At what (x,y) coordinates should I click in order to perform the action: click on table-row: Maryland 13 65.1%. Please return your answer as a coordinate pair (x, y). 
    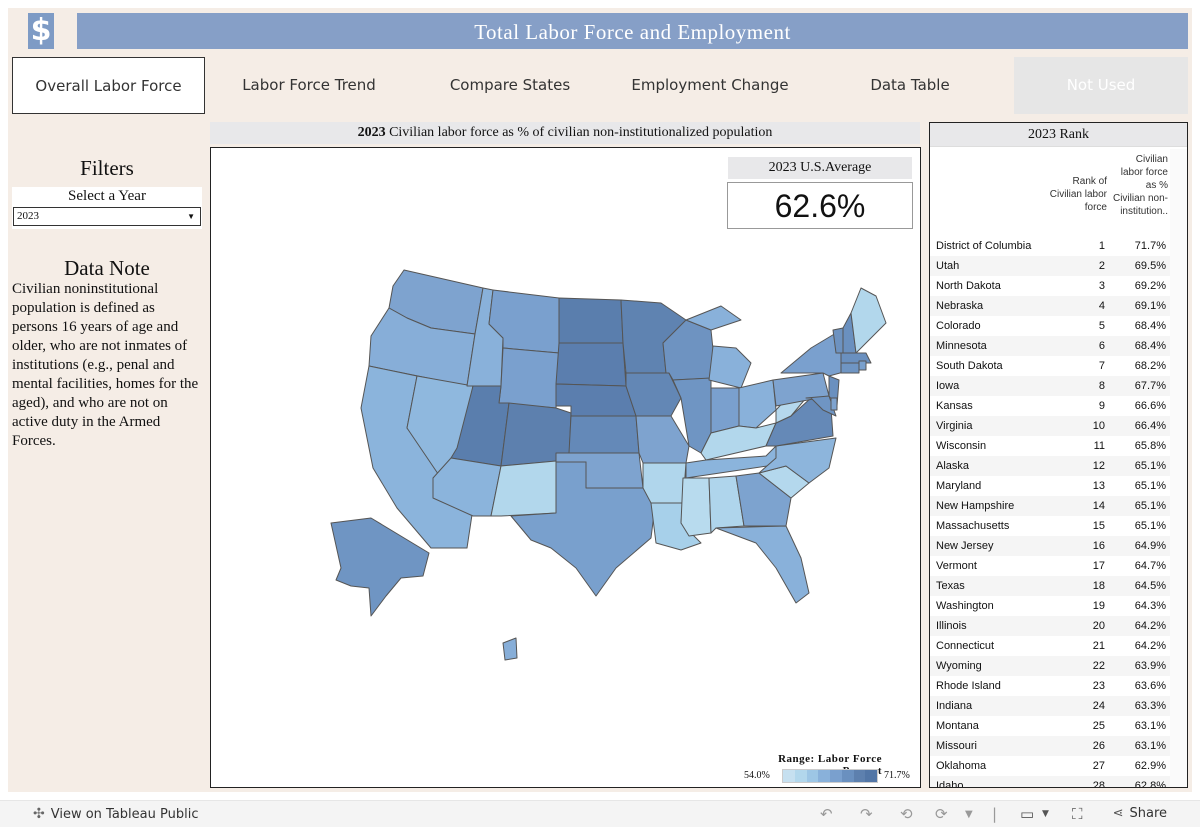
    Looking at the image, I should click on (1050, 486).